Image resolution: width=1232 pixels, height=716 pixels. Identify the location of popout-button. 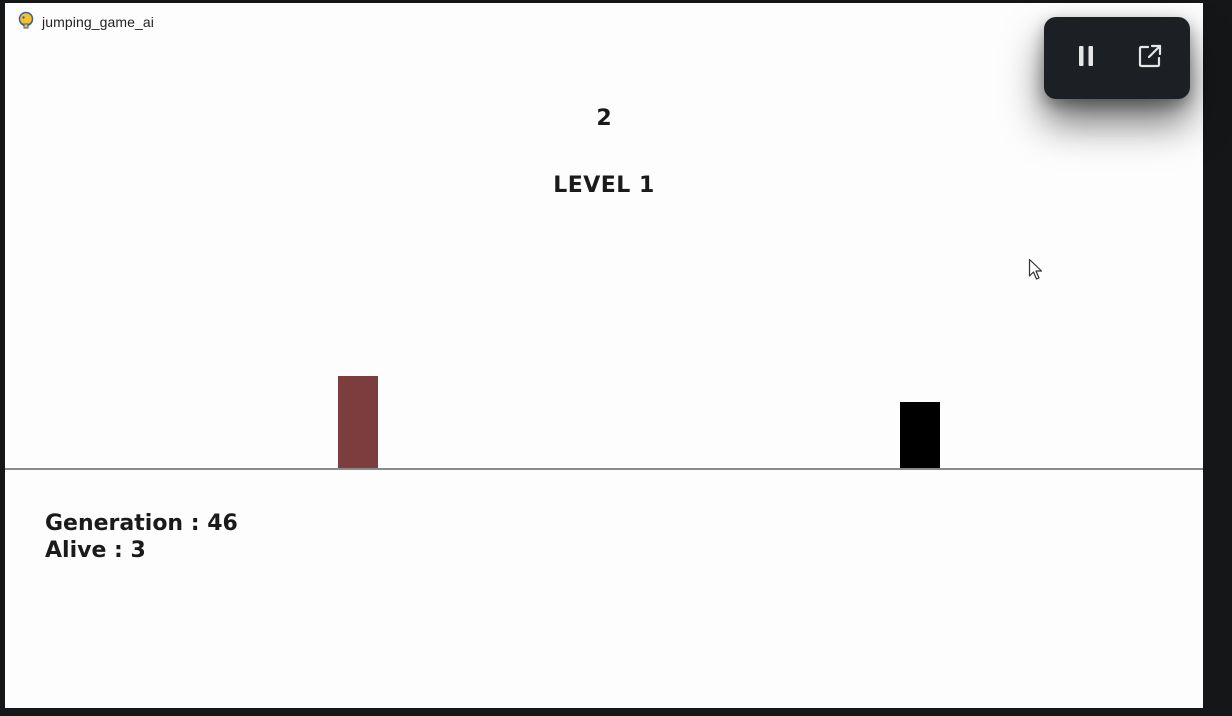
(1150, 58).